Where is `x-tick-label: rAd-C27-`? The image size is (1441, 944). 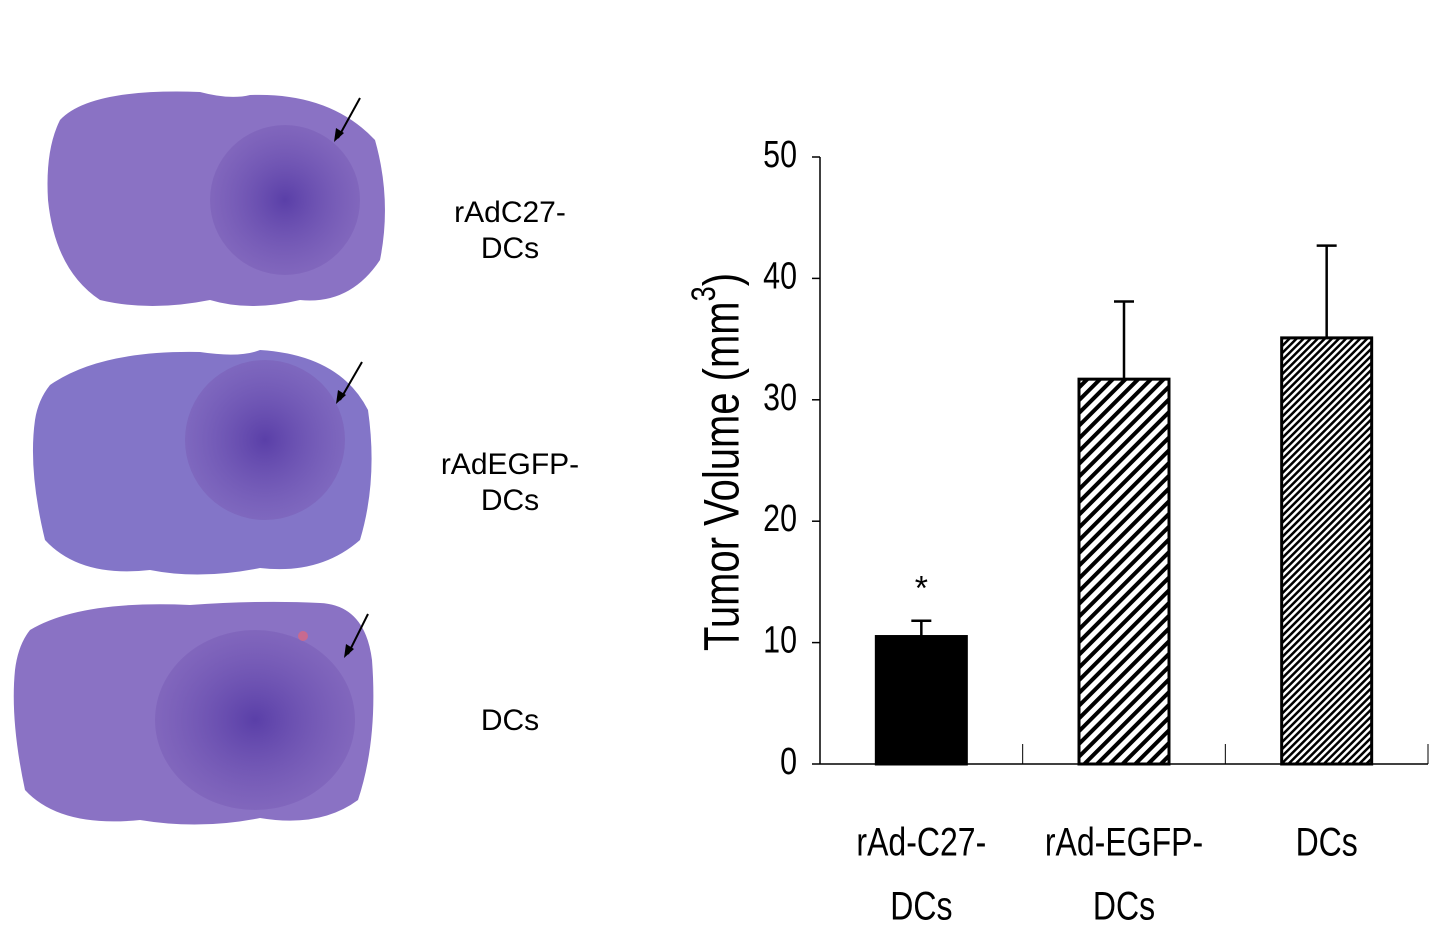
x-tick-label: rAd-C27- is located at coordinates (921, 841).